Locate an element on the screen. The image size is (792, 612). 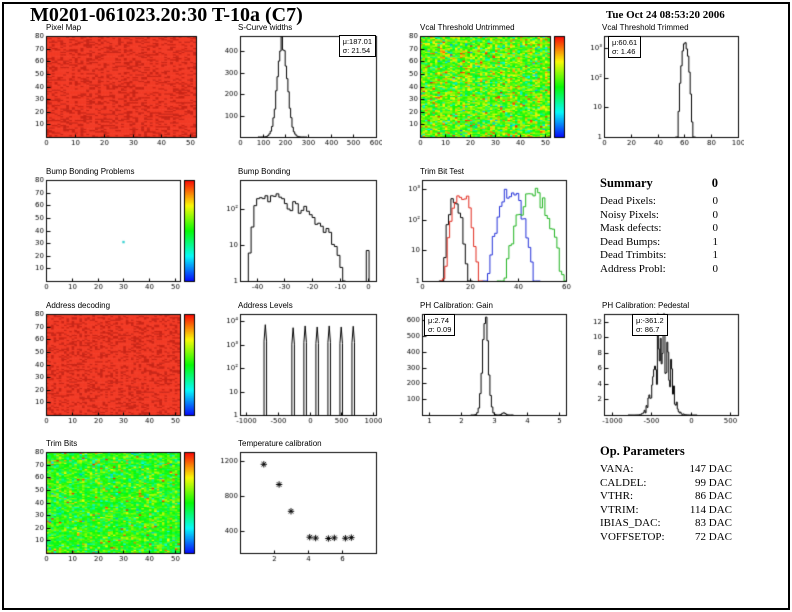
stats-box-ph-gain: μ:2.74 σ: 0.09 is located at coordinates (440, 325).